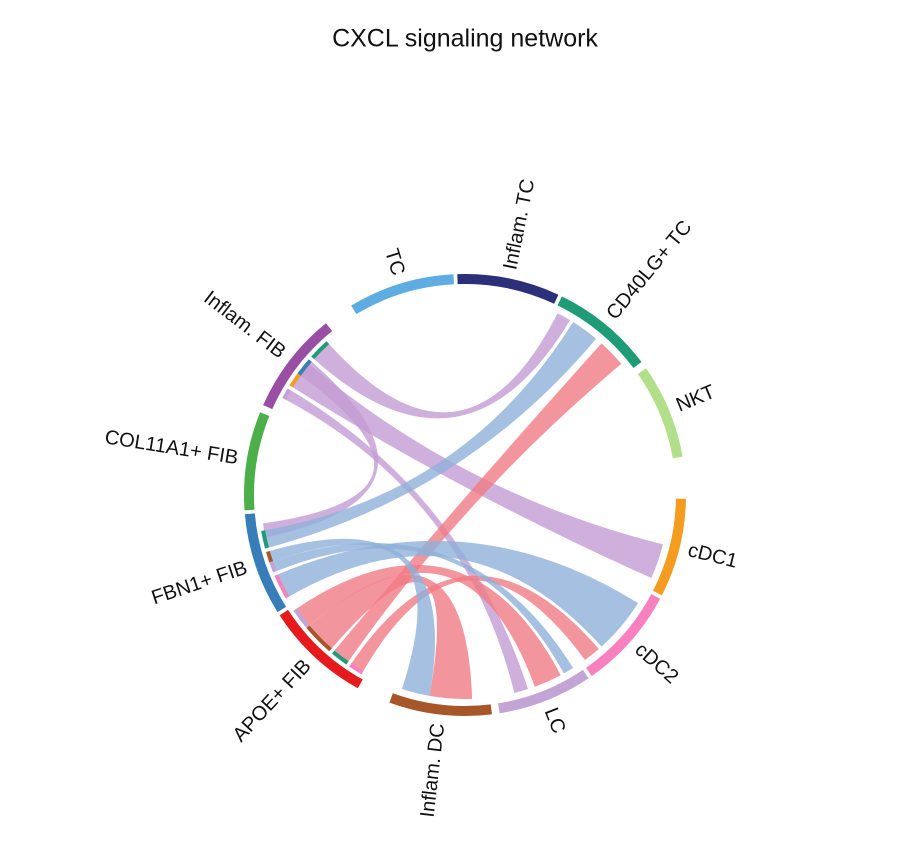  What do you see at coordinates (433, 770) in the screenshot?
I see `node-label: Inflam. DC` at bounding box center [433, 770].